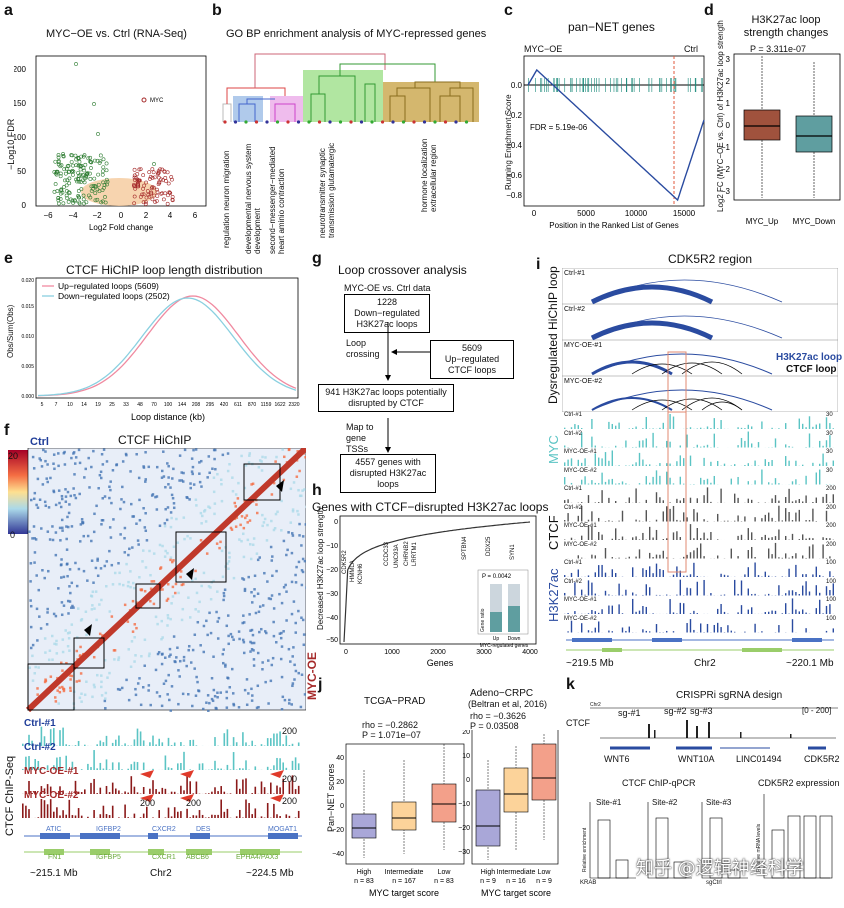  I want to click on k-gene: WNT10A, so click(696, 759).